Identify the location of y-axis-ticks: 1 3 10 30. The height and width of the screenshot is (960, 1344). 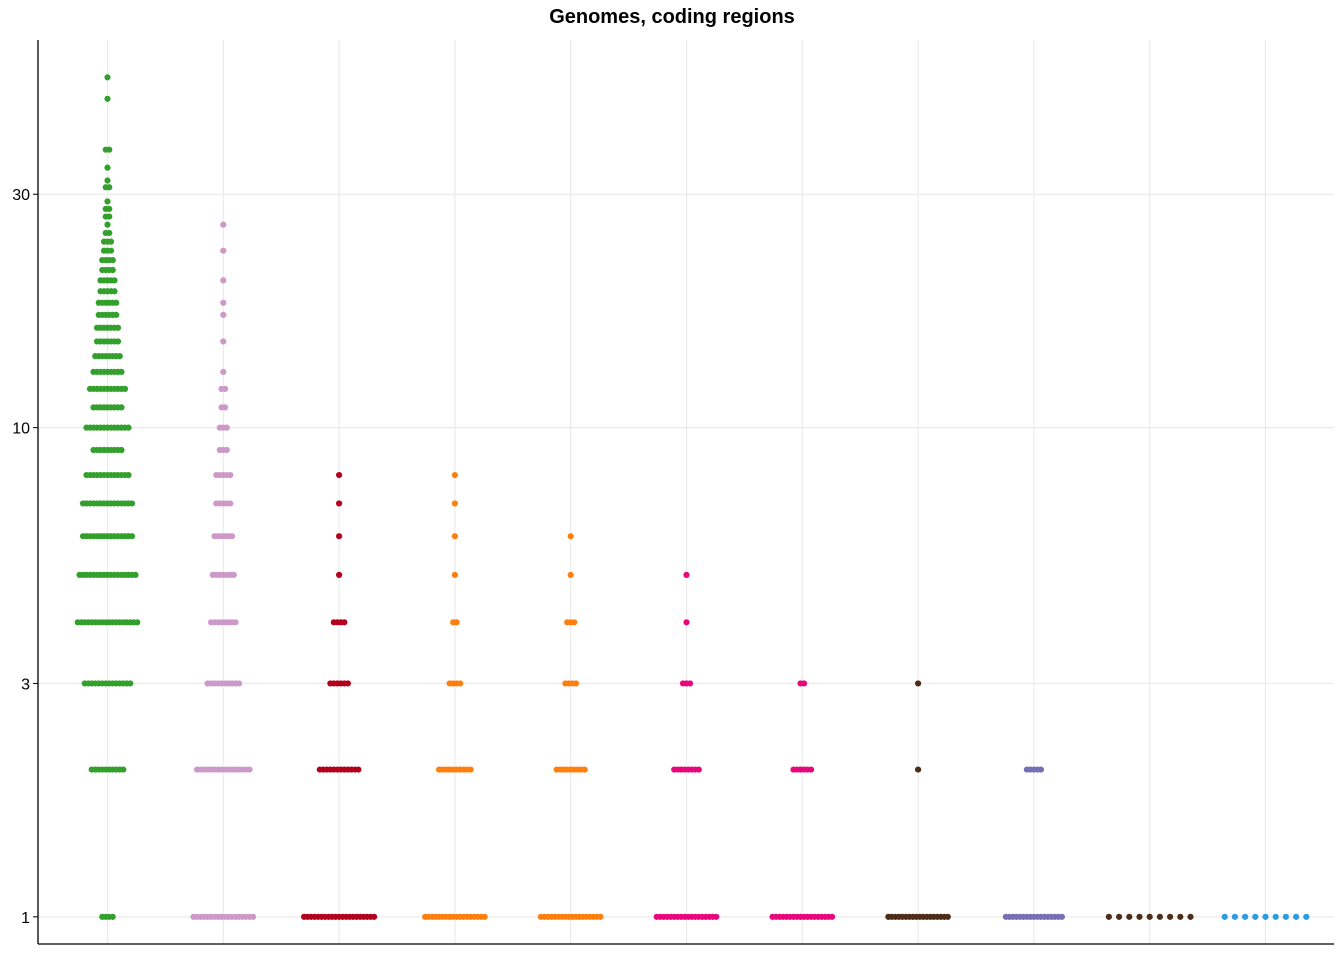
(25, 557).